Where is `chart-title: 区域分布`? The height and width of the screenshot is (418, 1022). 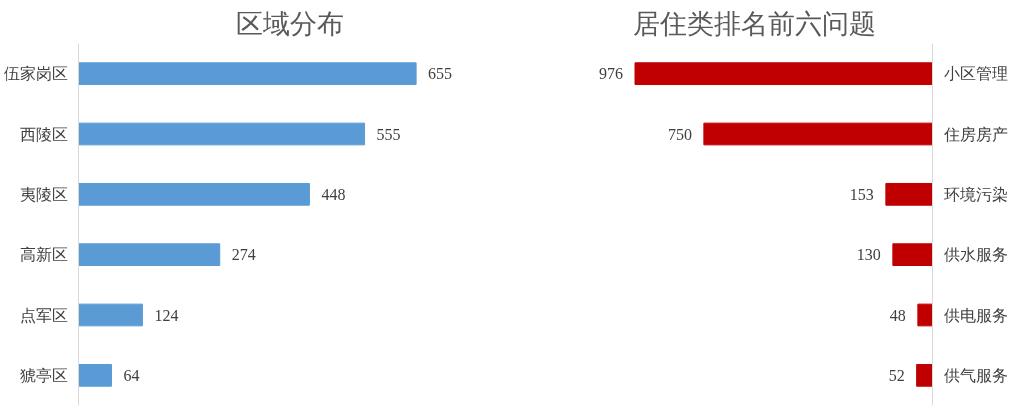 chart-title: 区域分布 is located at coordinates (289, 23).